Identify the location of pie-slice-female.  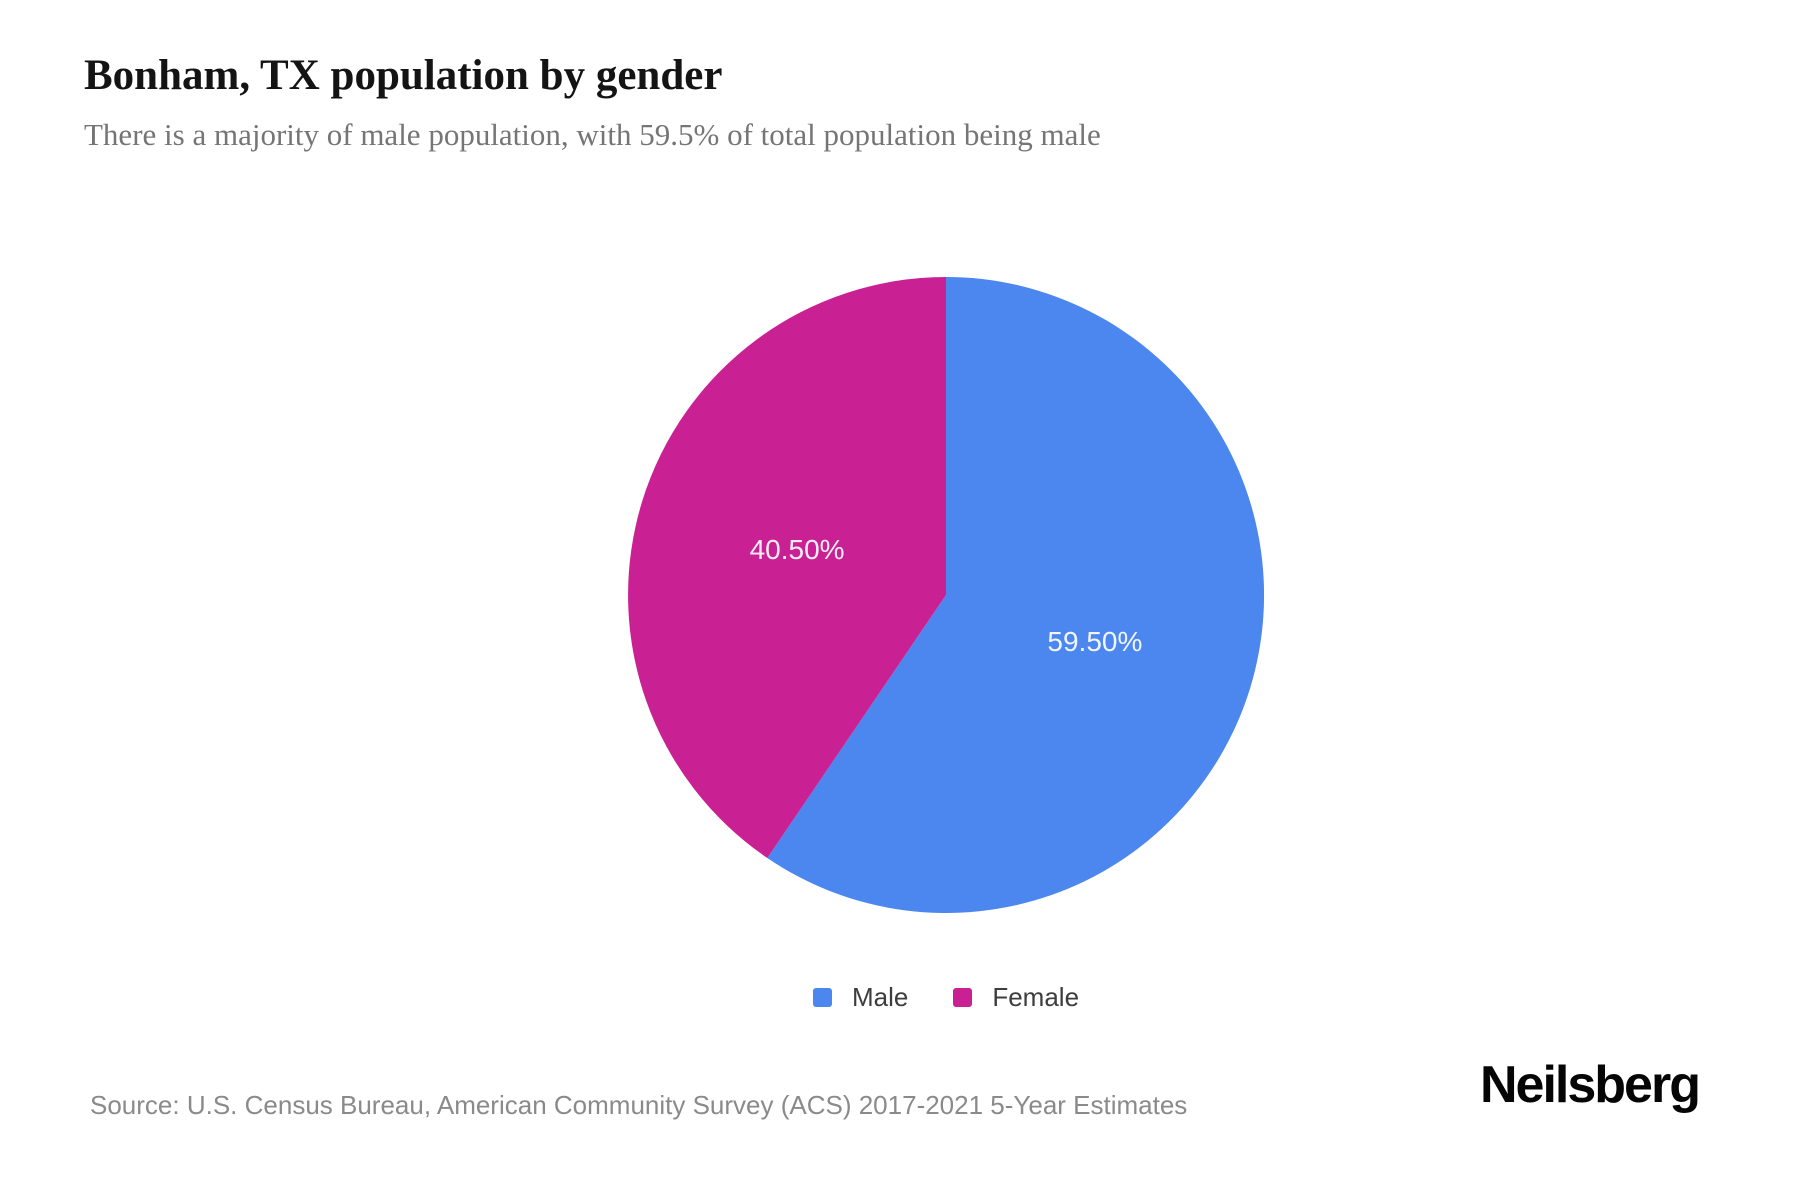
(787, 567).